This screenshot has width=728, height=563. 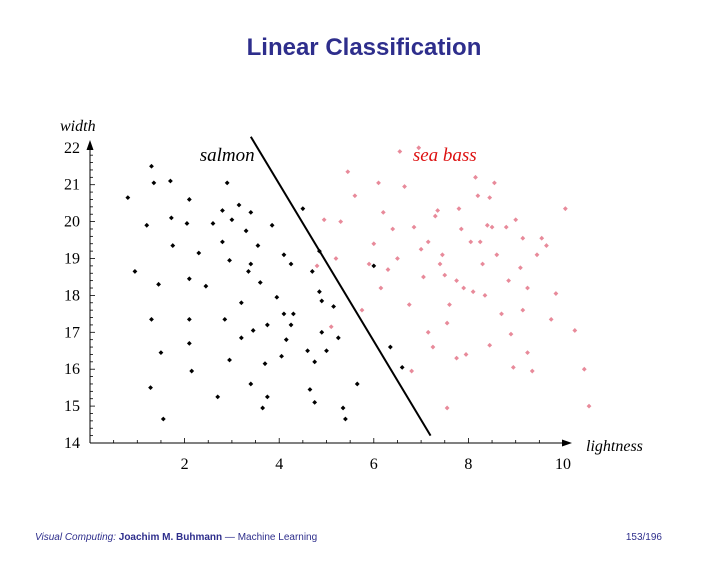 I want to click on decision-boundary-layer, so click(x=340, y=286).